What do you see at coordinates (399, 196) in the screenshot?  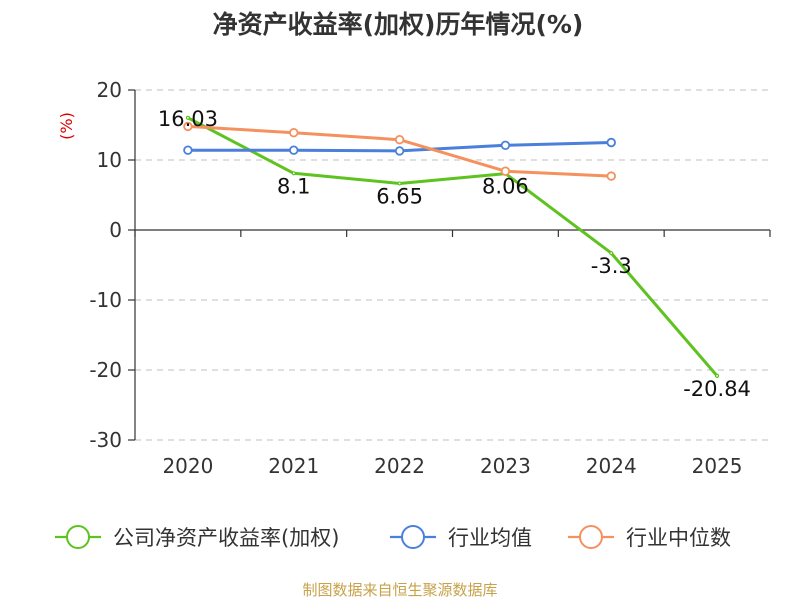 I see `data-label: 6.65` at bounding box center [399, 196].